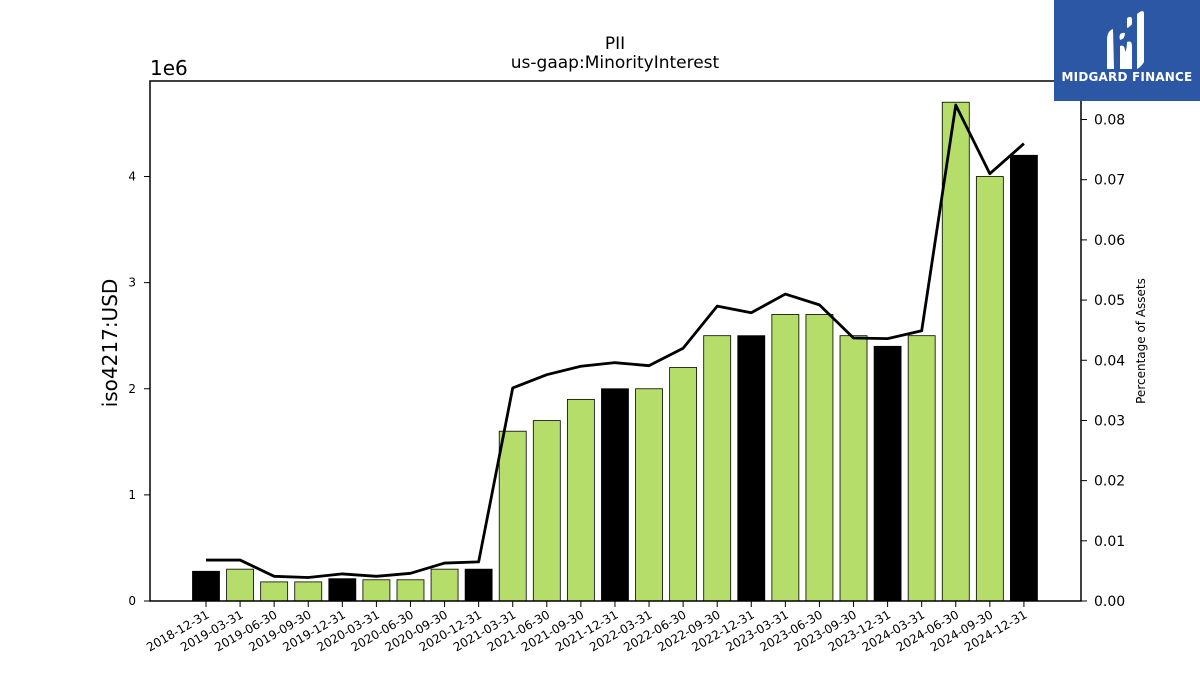  What do you see at coordinates (1109, 542) in the screenshot?
I see `y2-tick-label: 0.01` at bounding box center [1109, 542].